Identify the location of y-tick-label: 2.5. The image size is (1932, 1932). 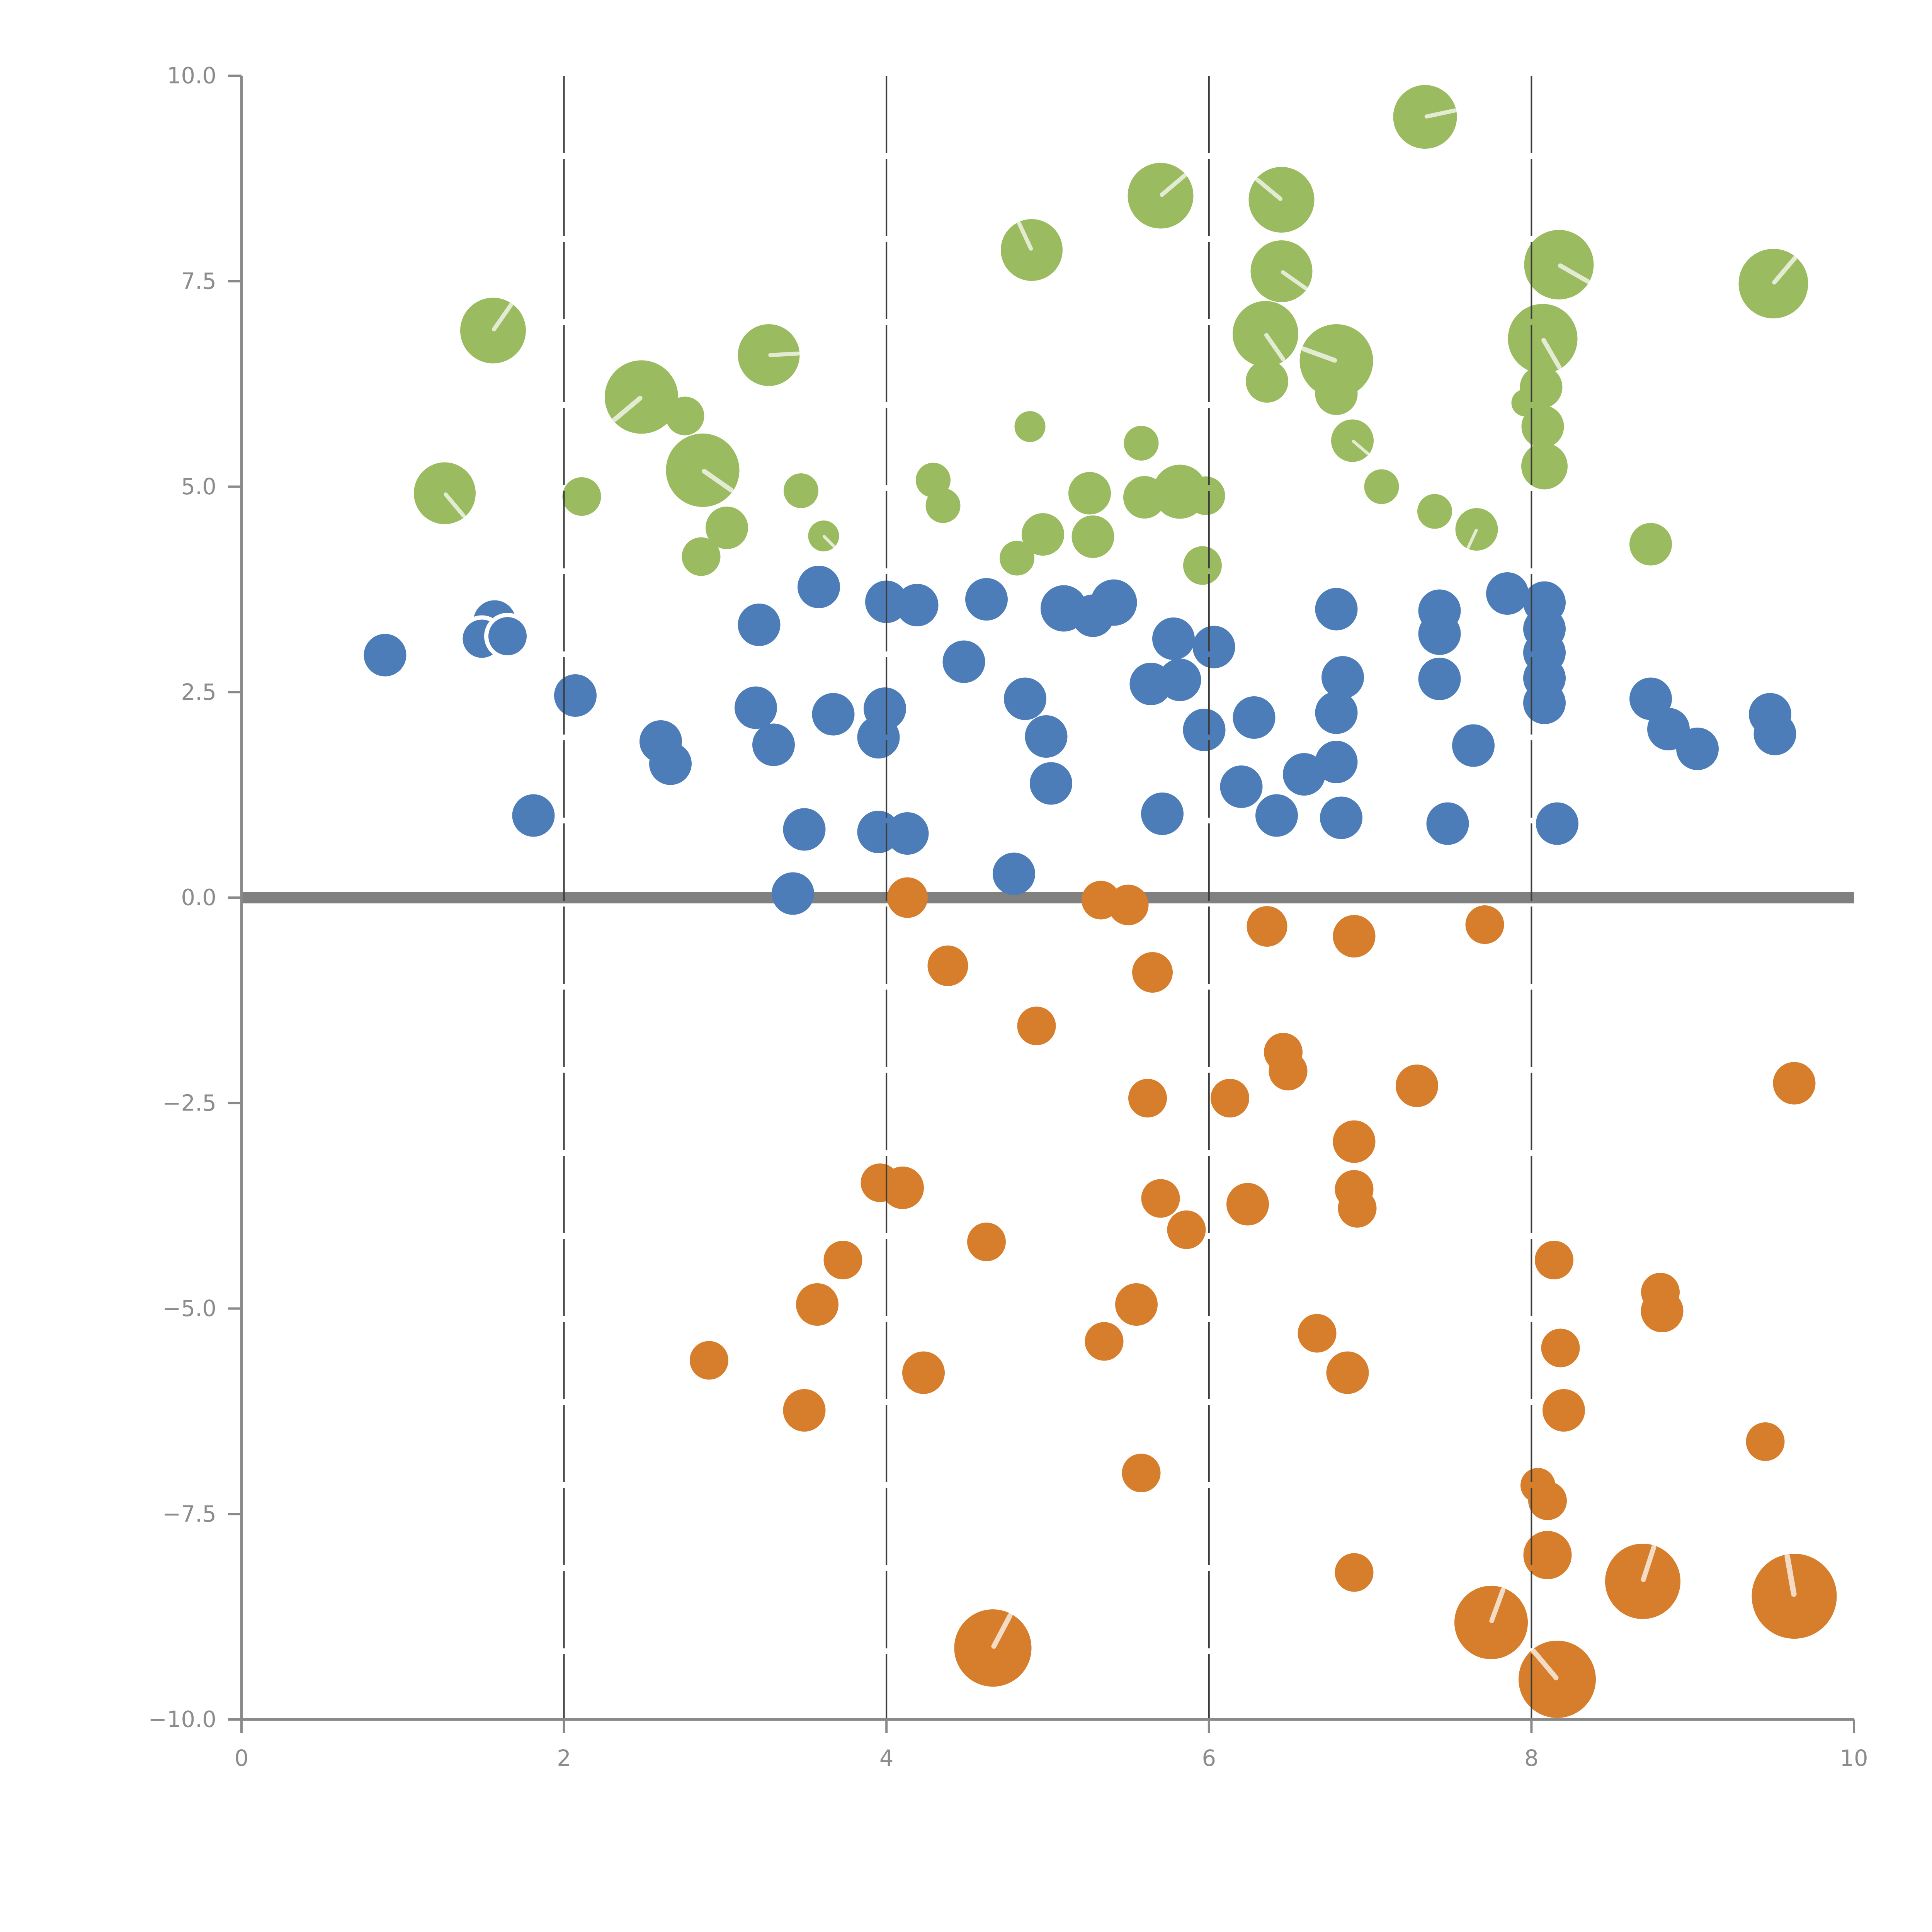
(198, 692).